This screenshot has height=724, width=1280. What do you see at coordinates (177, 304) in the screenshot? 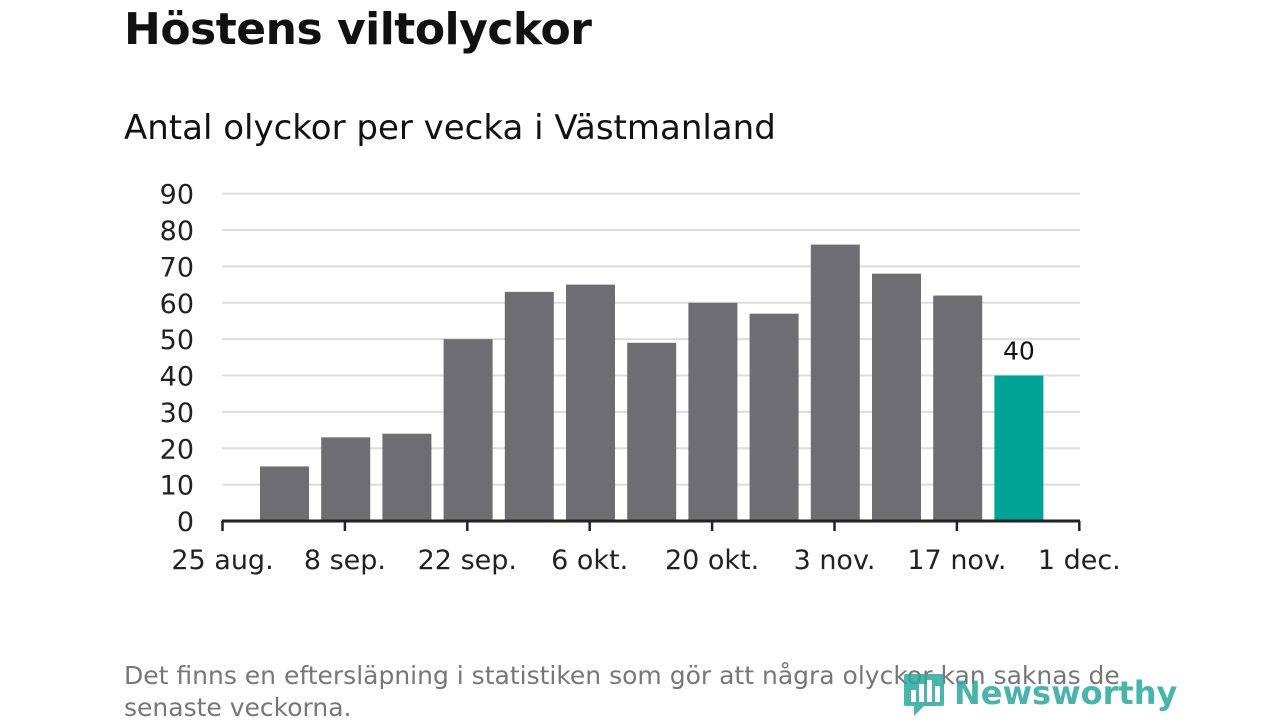
I see `y-tick-label: 60` at bounding box center [177, 304].